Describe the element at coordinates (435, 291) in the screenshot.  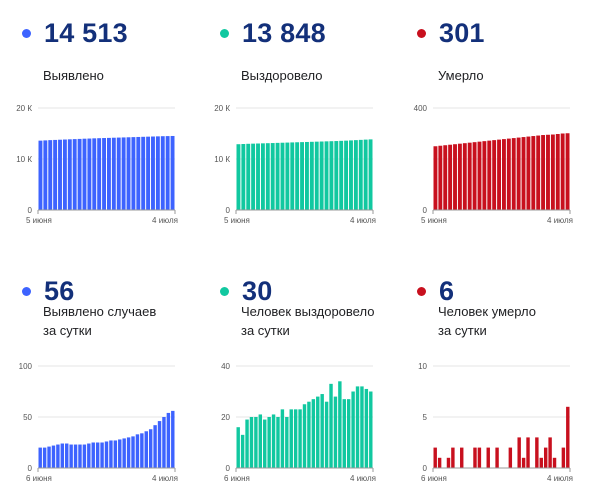
I see `stat-header: 6` at that location.